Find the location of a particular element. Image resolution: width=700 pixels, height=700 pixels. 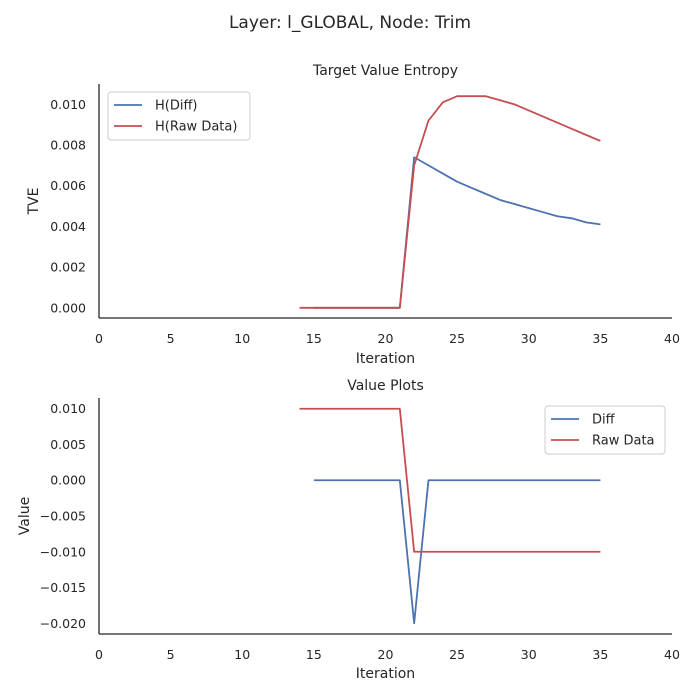

series-line-h-raw-data is located at coordinates (450, 202).